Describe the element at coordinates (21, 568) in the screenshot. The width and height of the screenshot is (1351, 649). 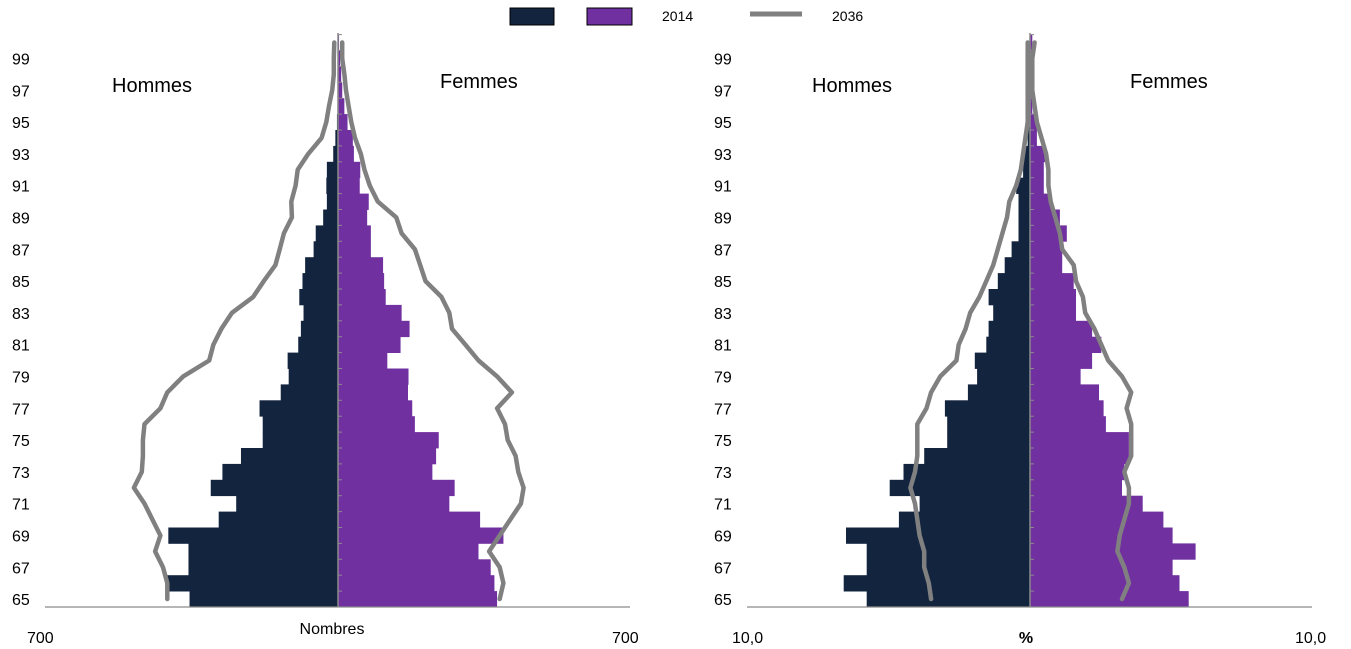
I see `age-tick-label: 67` at that location.